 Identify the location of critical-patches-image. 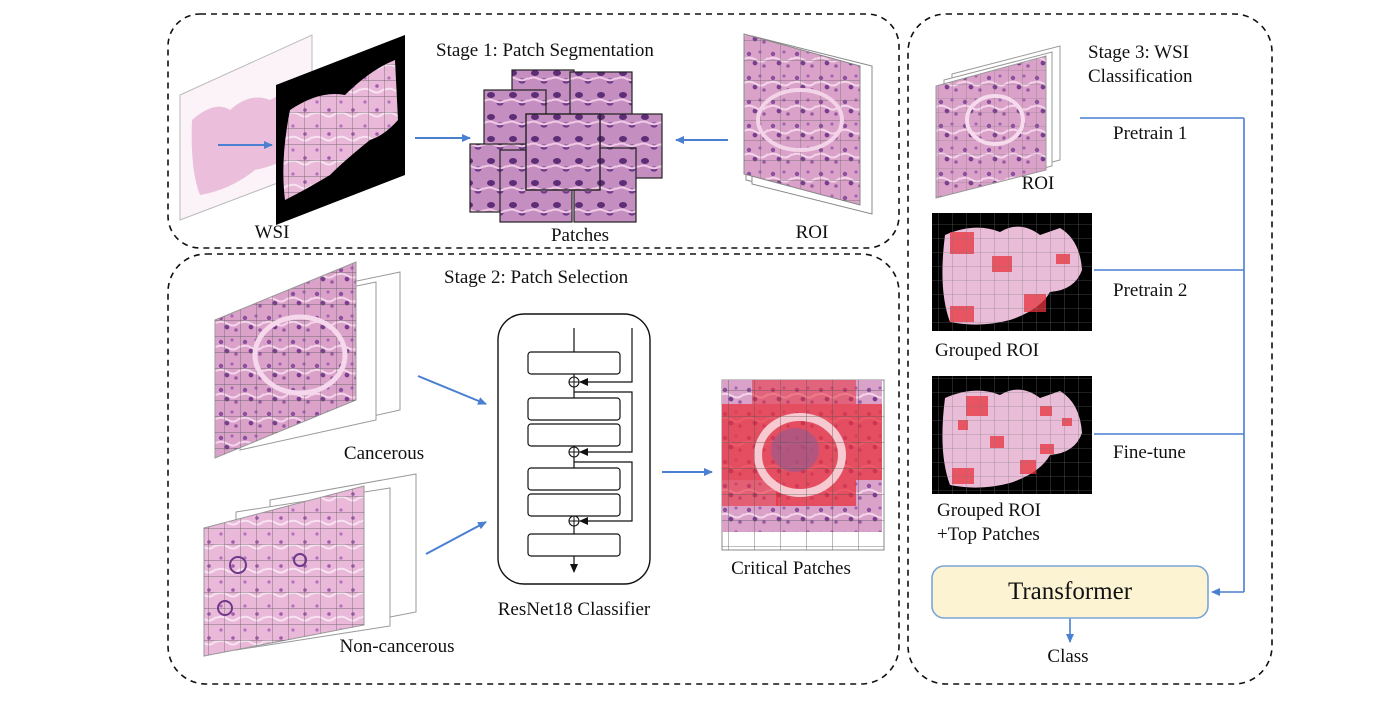
(803, 465).